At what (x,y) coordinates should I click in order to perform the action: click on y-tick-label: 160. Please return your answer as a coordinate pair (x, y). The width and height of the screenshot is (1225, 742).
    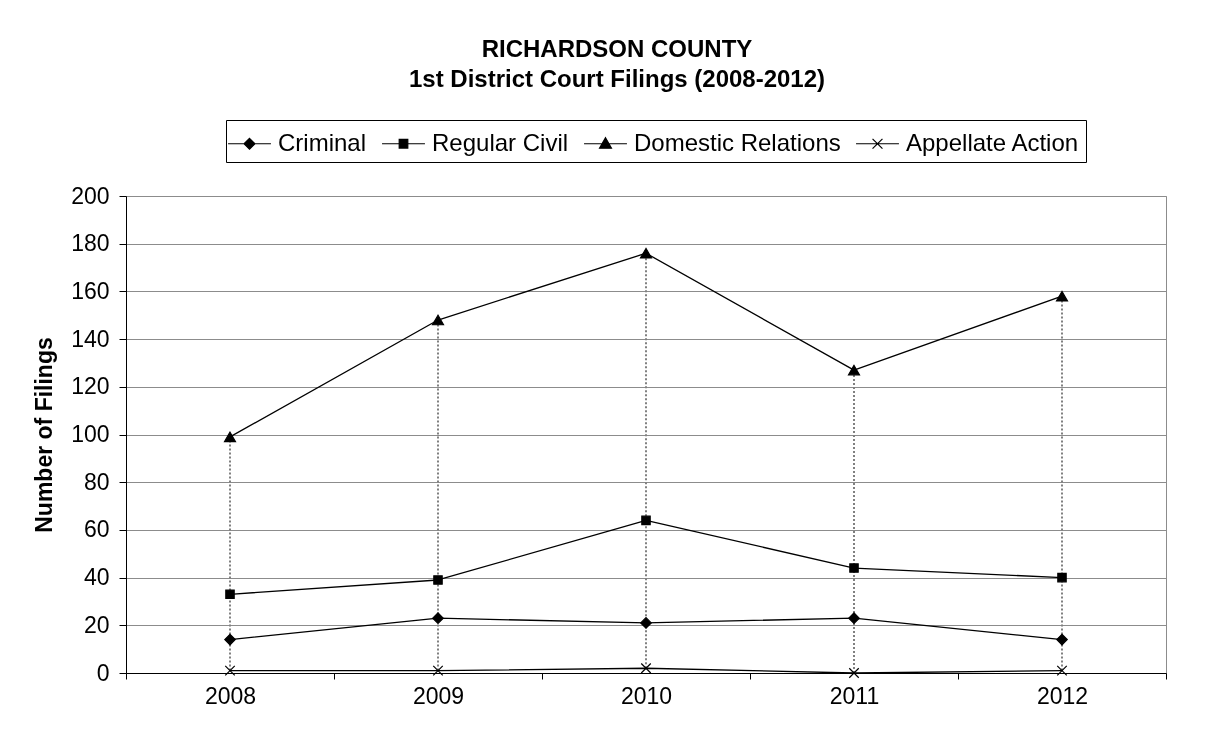
    Looking at the image, I should click on (90, 290).